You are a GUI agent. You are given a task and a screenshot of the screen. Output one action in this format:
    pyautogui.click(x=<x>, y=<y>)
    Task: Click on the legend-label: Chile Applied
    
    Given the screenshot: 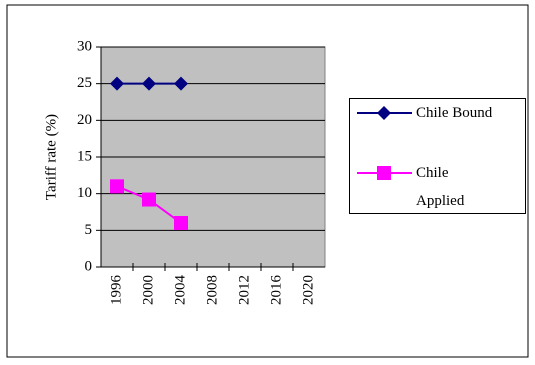 What is the action you would take?
    pyautogui.click(x=440, y=187)
    